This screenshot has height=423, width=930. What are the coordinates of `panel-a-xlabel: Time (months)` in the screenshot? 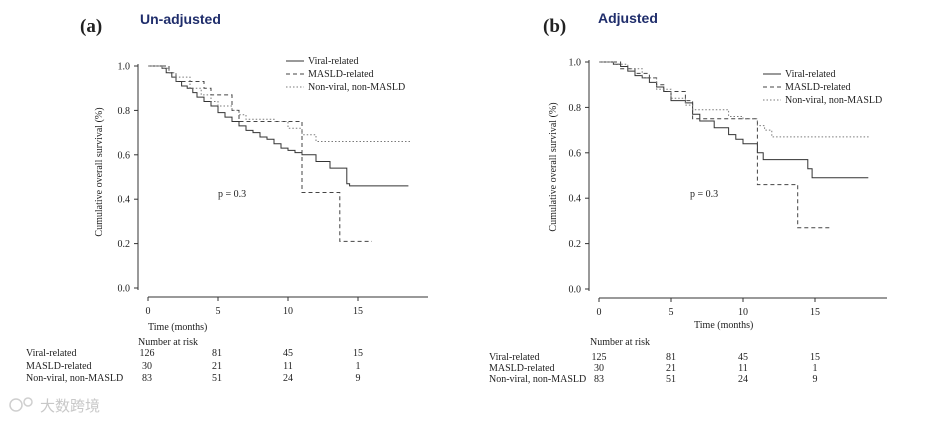 It's located at (177, 327).